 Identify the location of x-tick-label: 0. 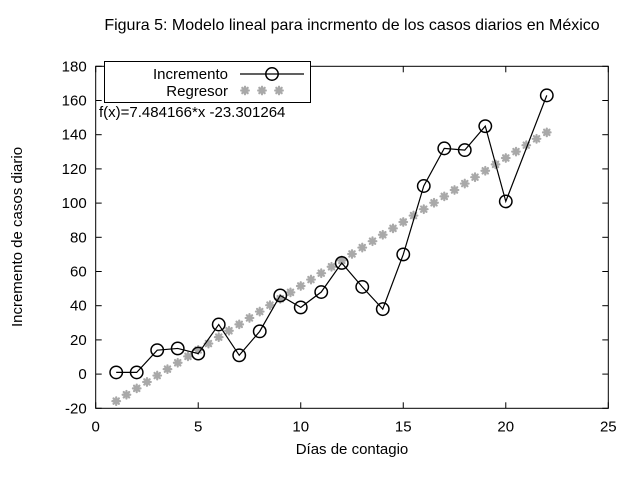
(96, 426).